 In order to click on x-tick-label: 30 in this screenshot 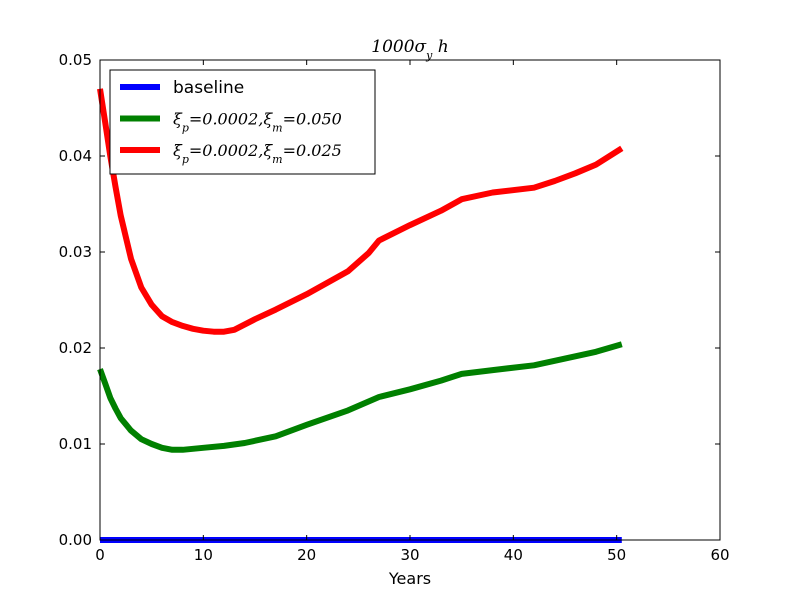, I will do `click(409, 555)`.